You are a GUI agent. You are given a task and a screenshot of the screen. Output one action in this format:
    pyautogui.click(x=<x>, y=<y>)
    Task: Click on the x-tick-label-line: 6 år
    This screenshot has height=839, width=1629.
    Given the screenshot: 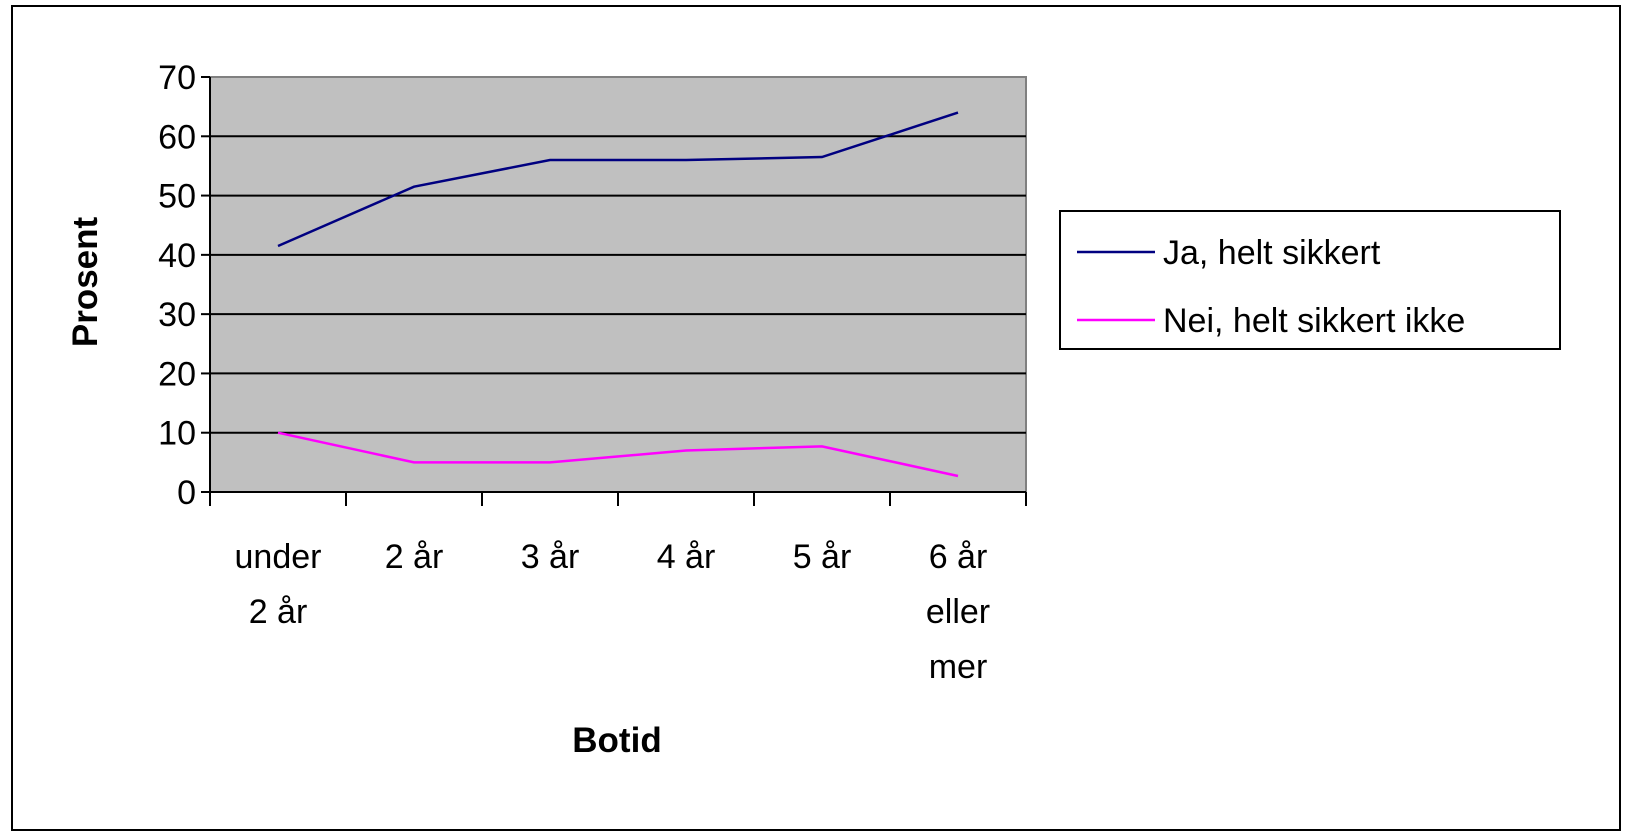 What is the action you would take?
    pyautogui.click(x=958, y=557)
    